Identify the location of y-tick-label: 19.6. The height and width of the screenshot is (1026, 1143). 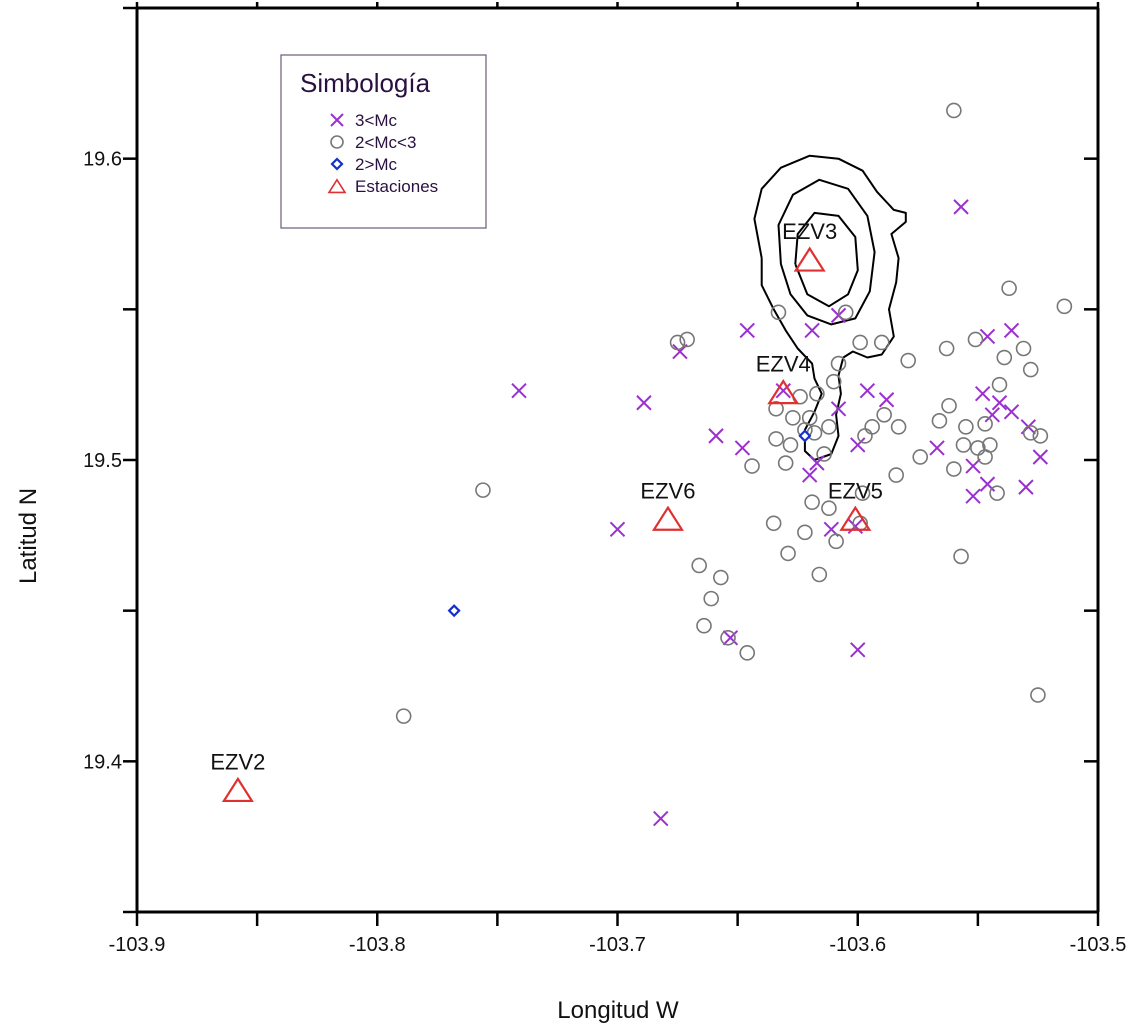
(102, 160).